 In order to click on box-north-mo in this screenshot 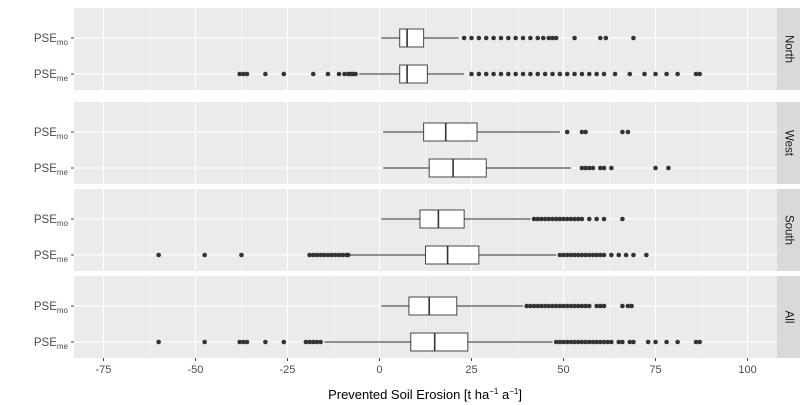, I will do `click(508, 38)`.